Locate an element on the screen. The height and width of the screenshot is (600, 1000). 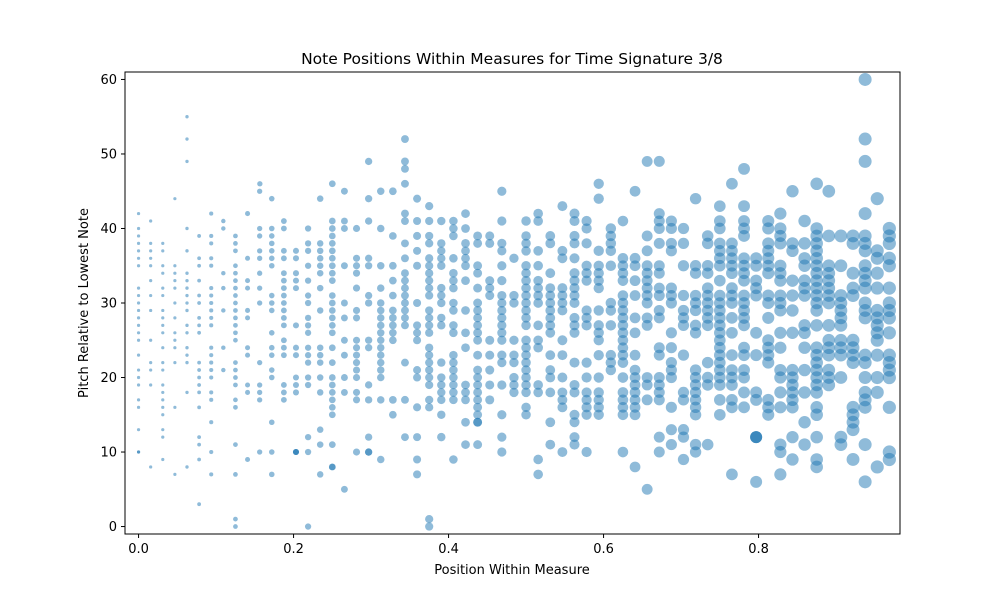
x-axis: 0.0 0.2 0.4 0.6 0.8 is located at coordinates (448, 545).